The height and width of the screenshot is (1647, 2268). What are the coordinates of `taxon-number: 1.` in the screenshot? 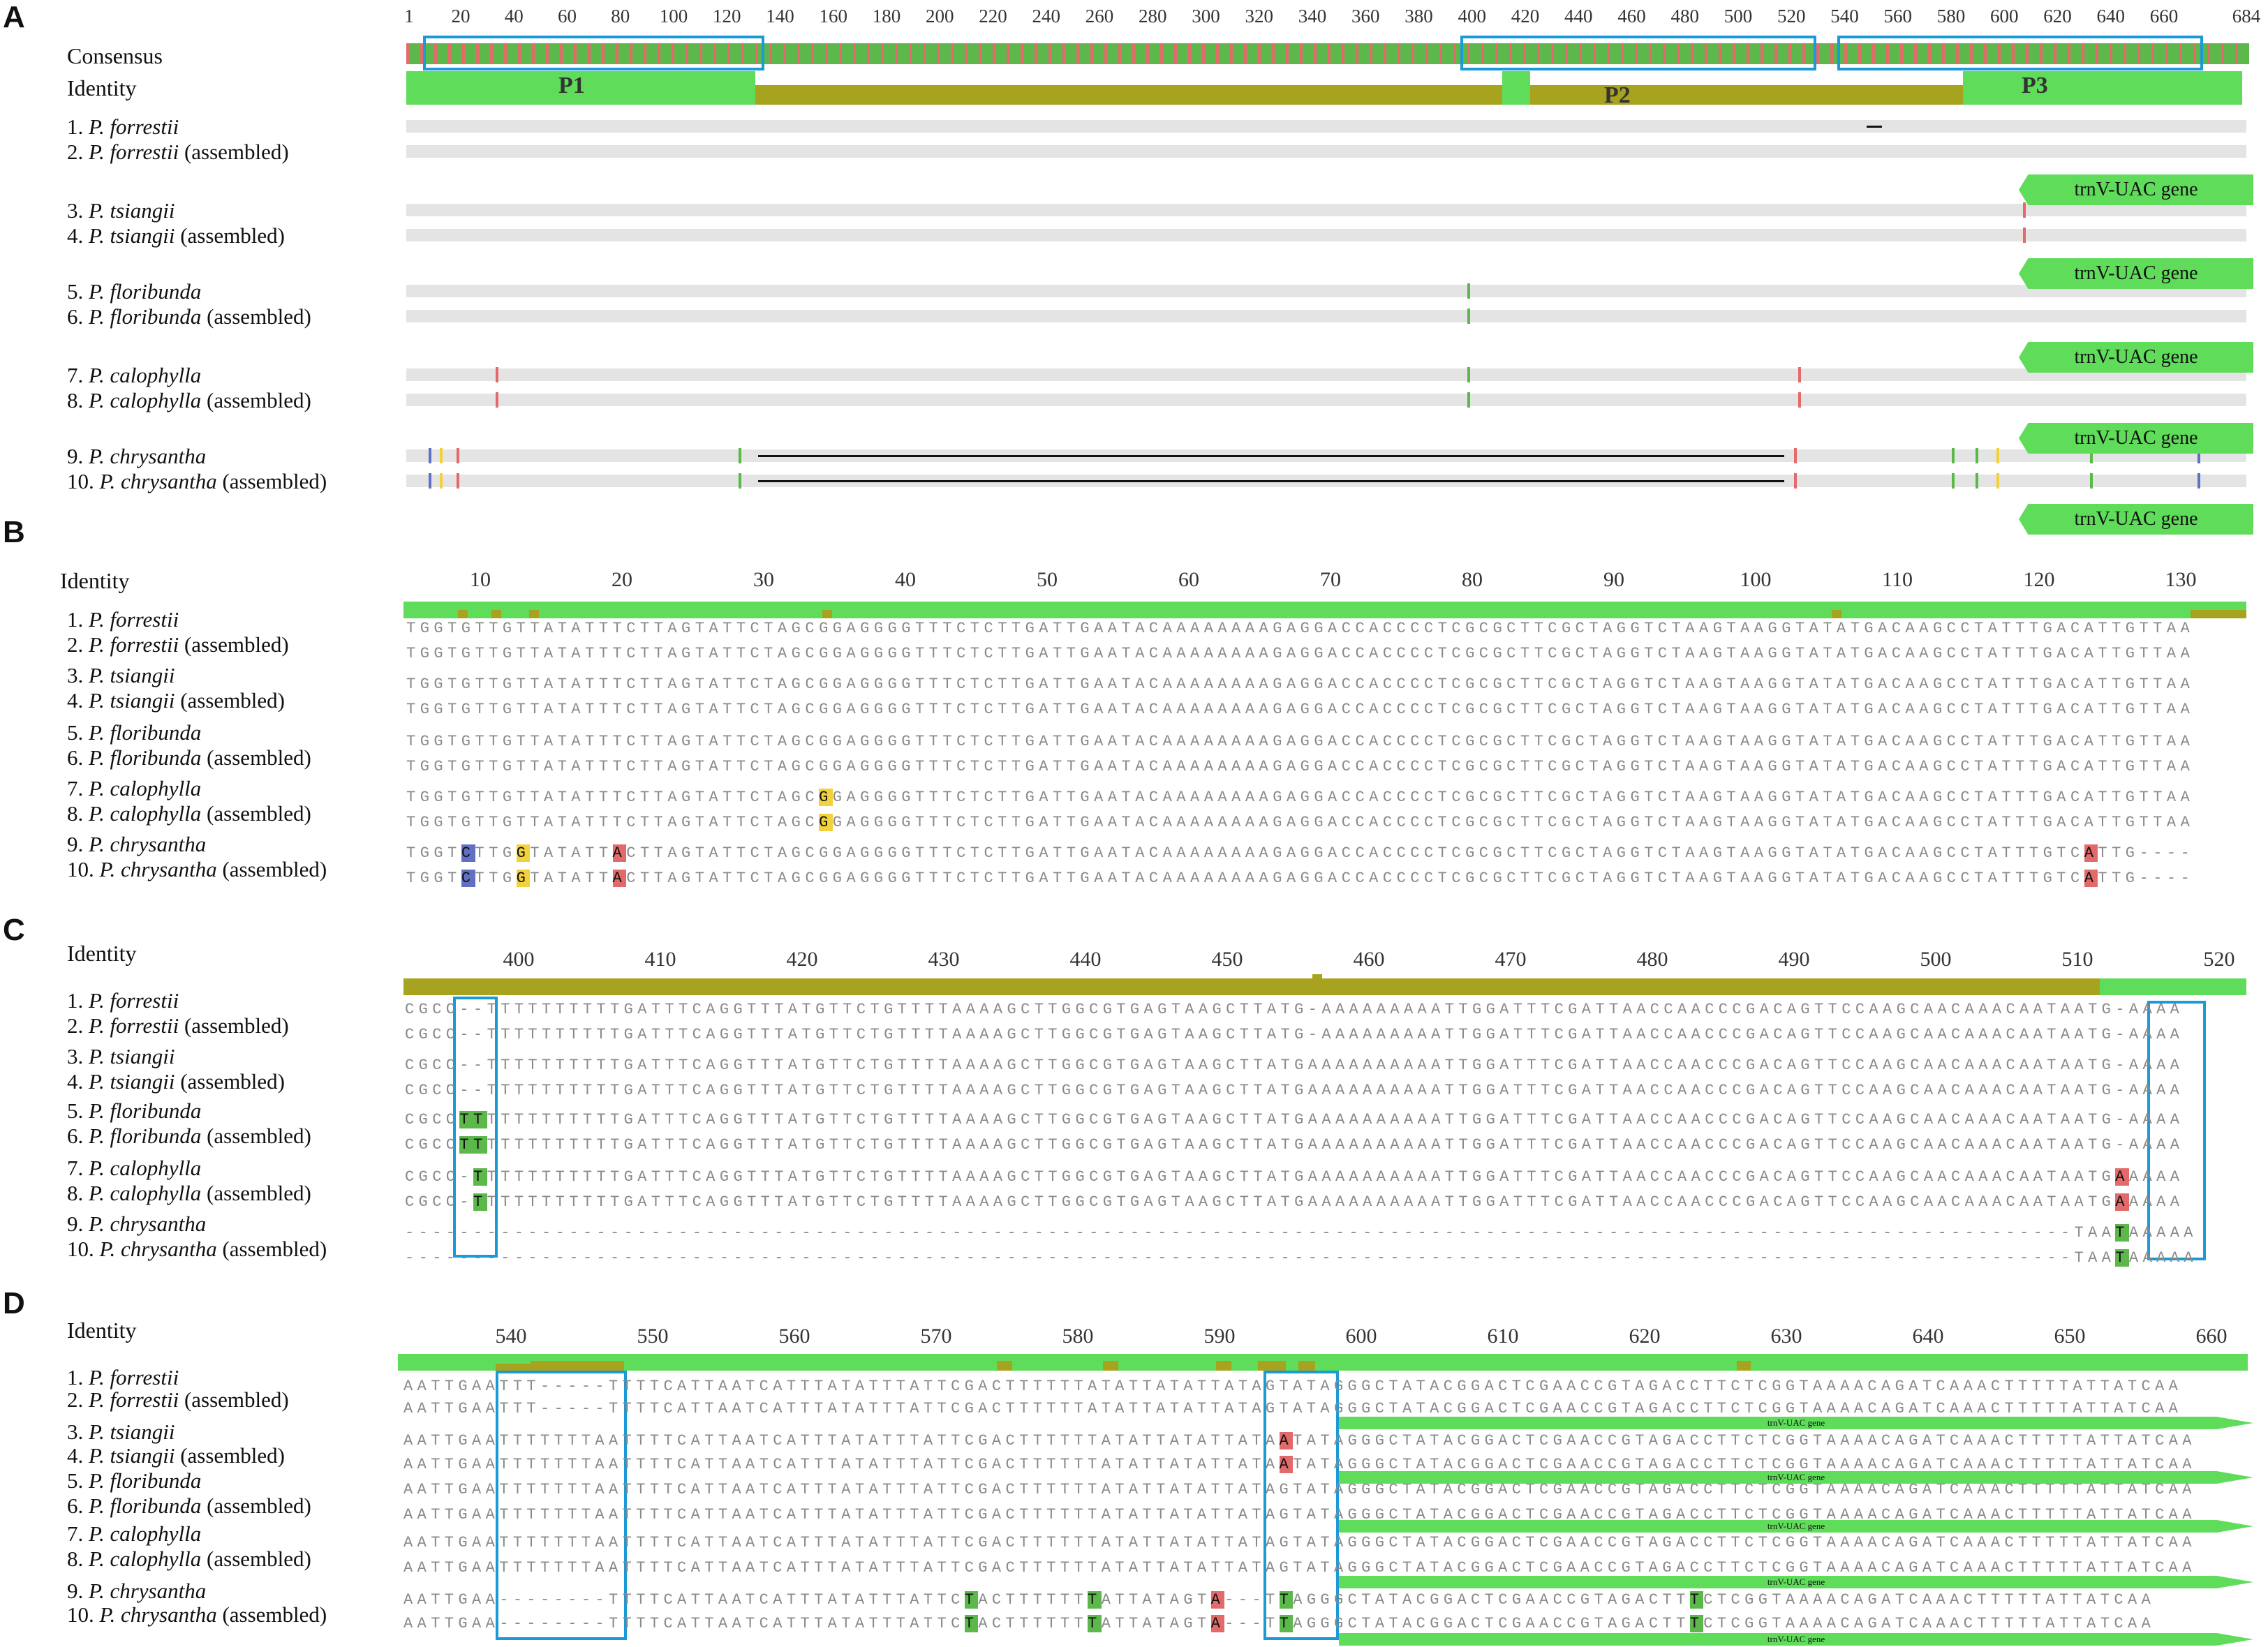 It's located at (78, 1000).